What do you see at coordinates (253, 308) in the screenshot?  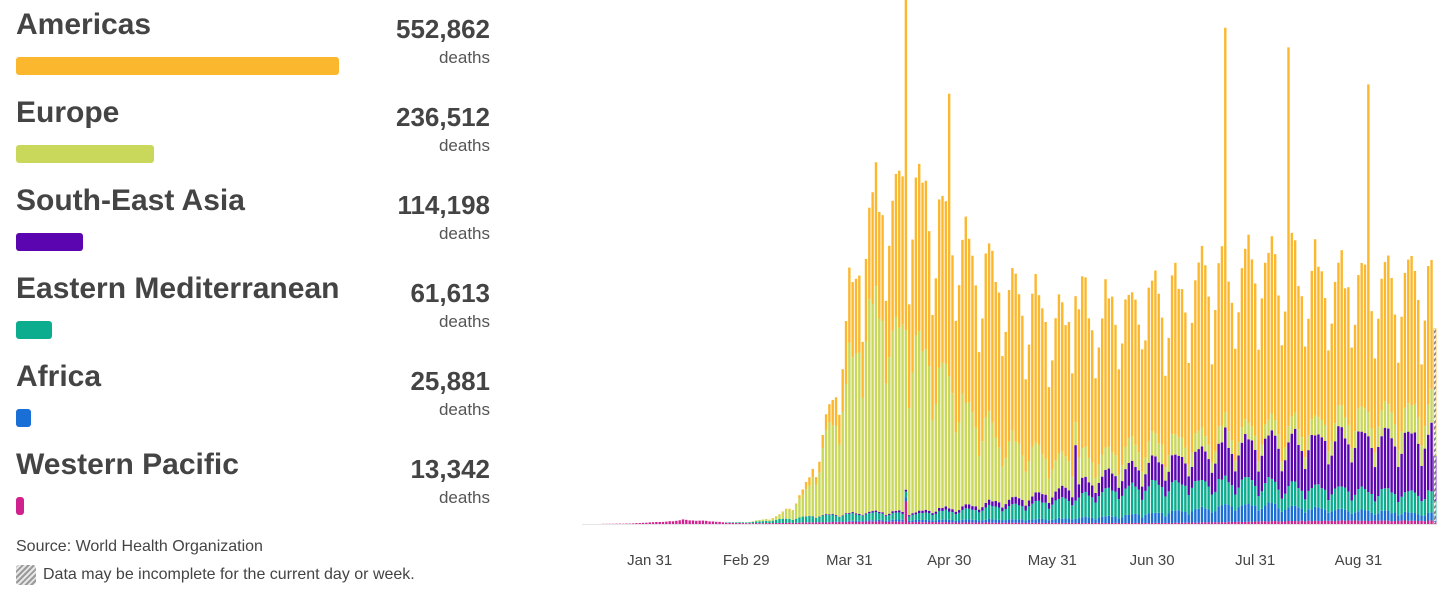 I see `region-eastern-mediterranean: Eastern Mediterranean 61,613 deaths` at bounding box center [253, 308].